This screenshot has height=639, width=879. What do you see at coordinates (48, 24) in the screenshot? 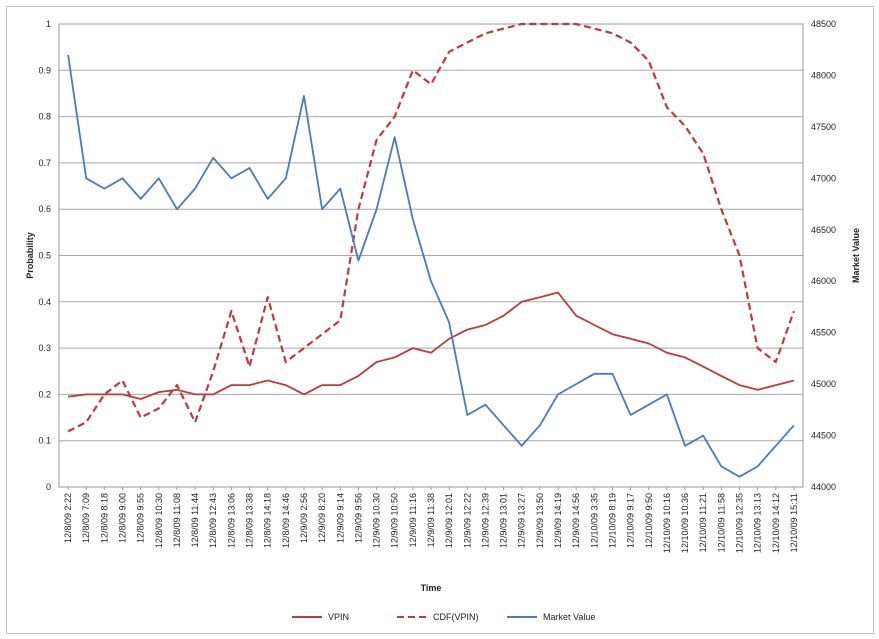
I see `y-tick-label: 1` at bounding box center [48, 24].